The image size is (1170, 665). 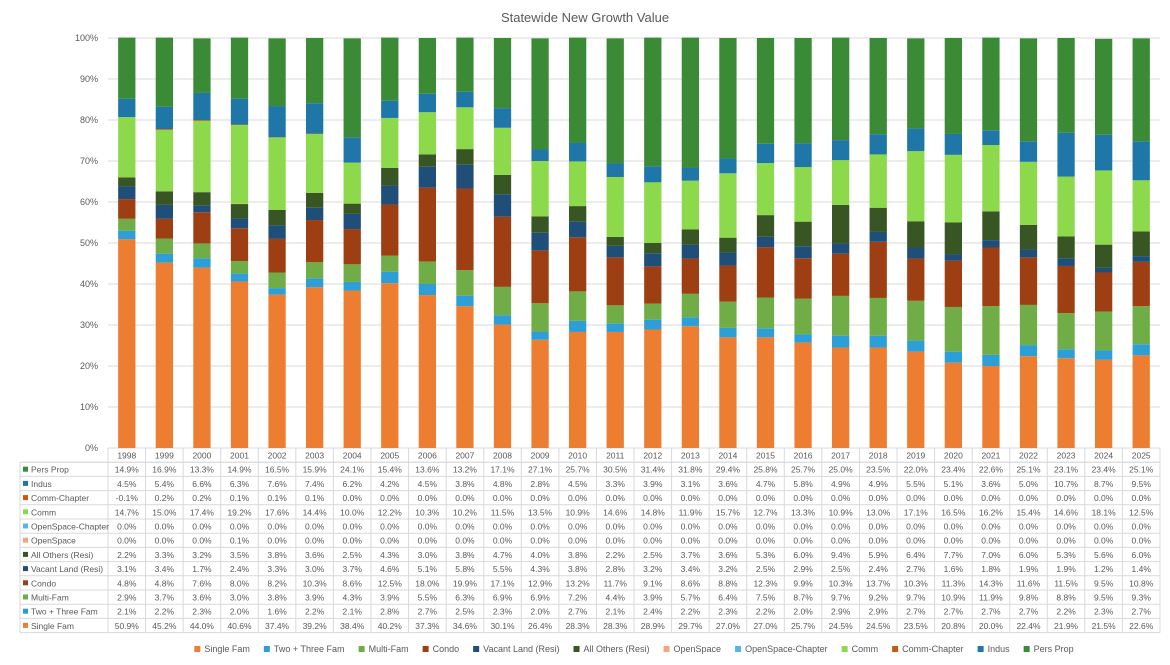 I want to click on data-label: 29.4%, so click(x=728, y=470).